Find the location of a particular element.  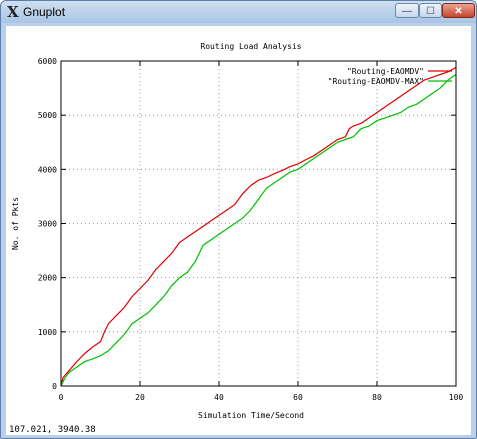

legend: "Routing-EAOMDV""Routing-EAOMDV-MAX" is located at coordinates (390, 76).